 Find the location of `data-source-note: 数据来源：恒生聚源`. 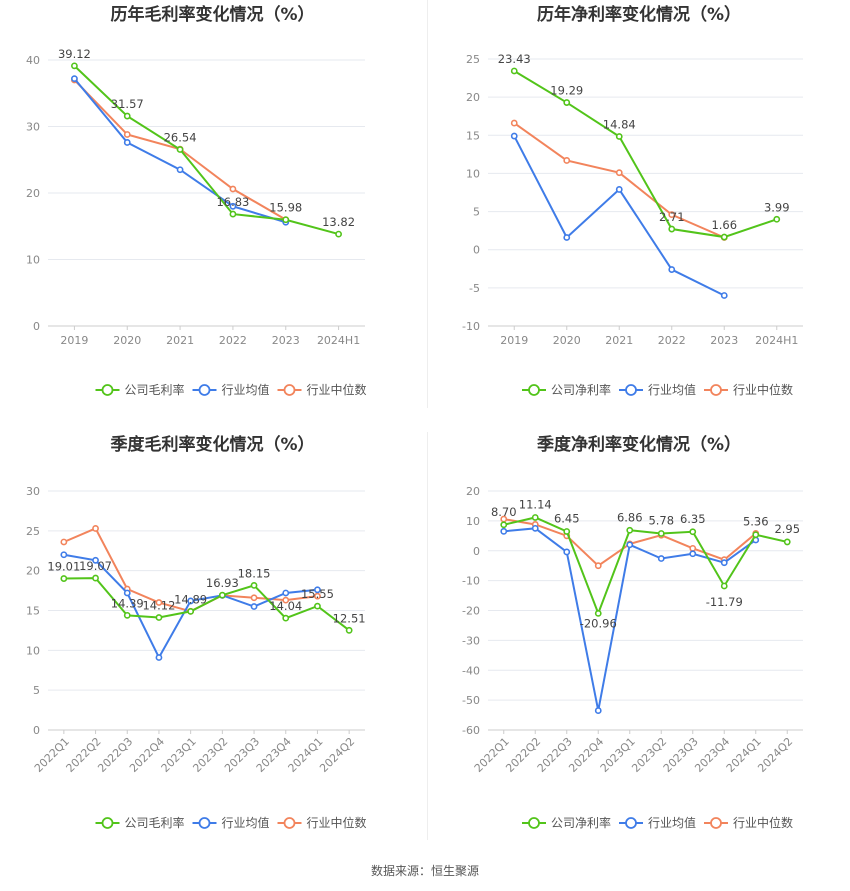

data-source-note: 数据来源：恒生聚源 is located at coordinates (424, 871).